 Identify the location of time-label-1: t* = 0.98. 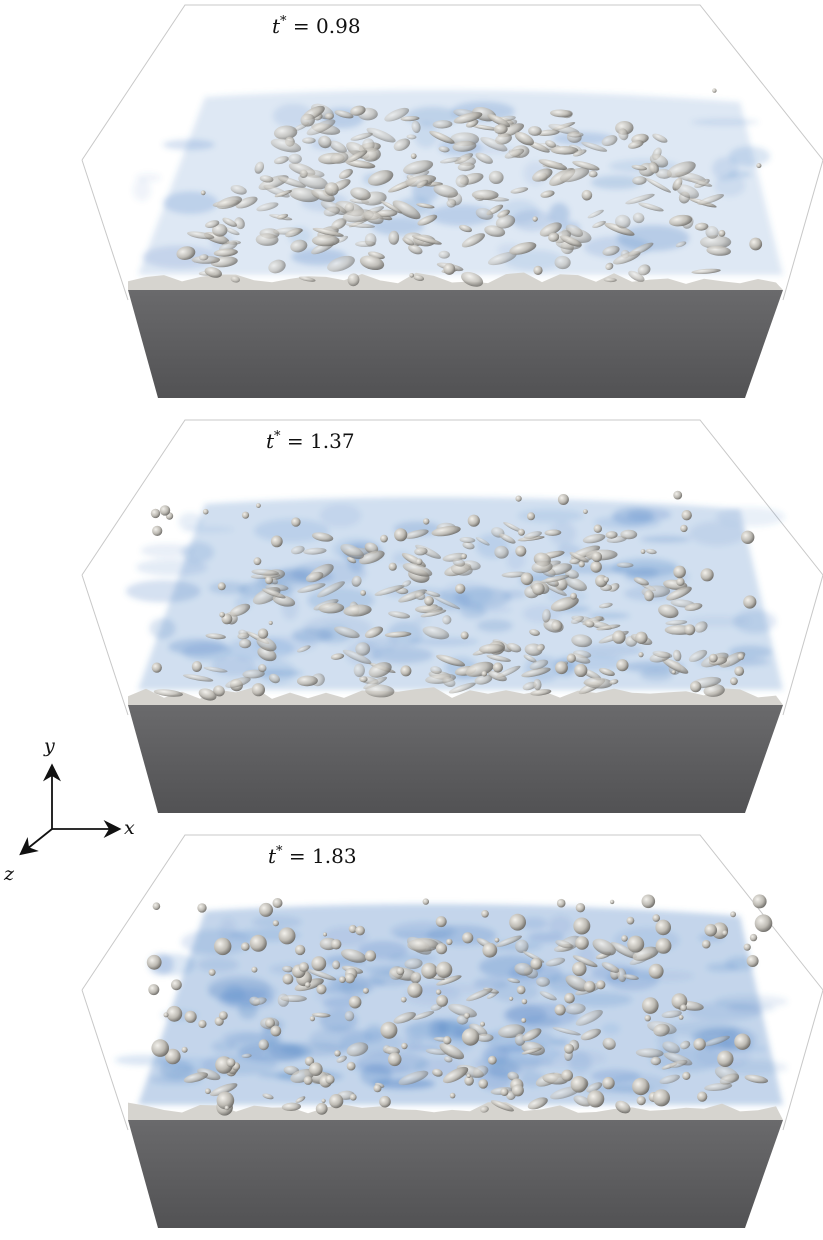
(316, 26).